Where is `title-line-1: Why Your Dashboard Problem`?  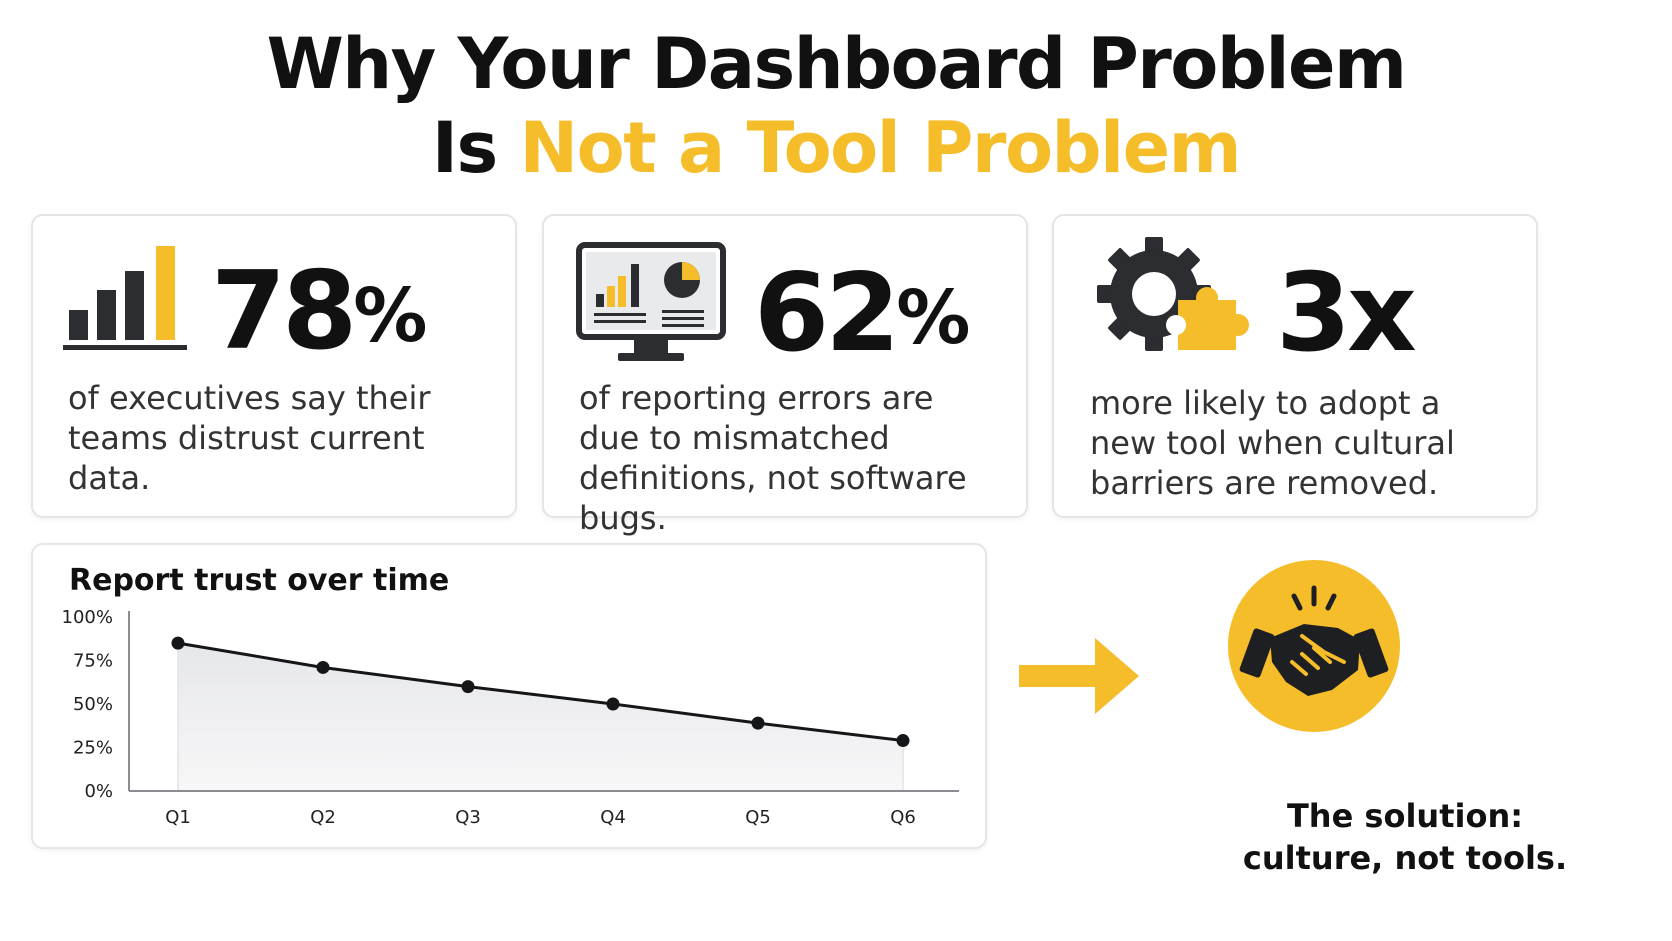
title-line-1: Why Your Dashboard Problem is located at coordinates (836, 64).